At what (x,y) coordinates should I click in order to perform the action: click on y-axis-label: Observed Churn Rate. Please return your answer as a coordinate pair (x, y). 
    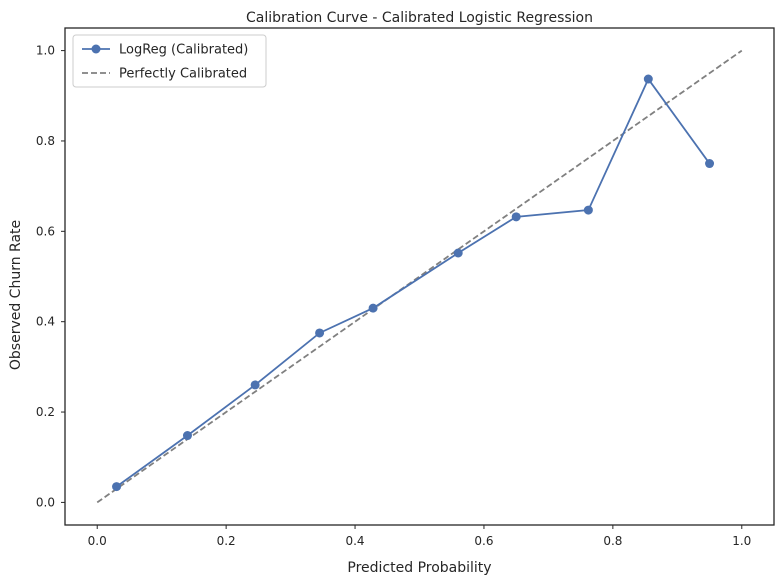
    Looking at the image, I should click on (16, 295).